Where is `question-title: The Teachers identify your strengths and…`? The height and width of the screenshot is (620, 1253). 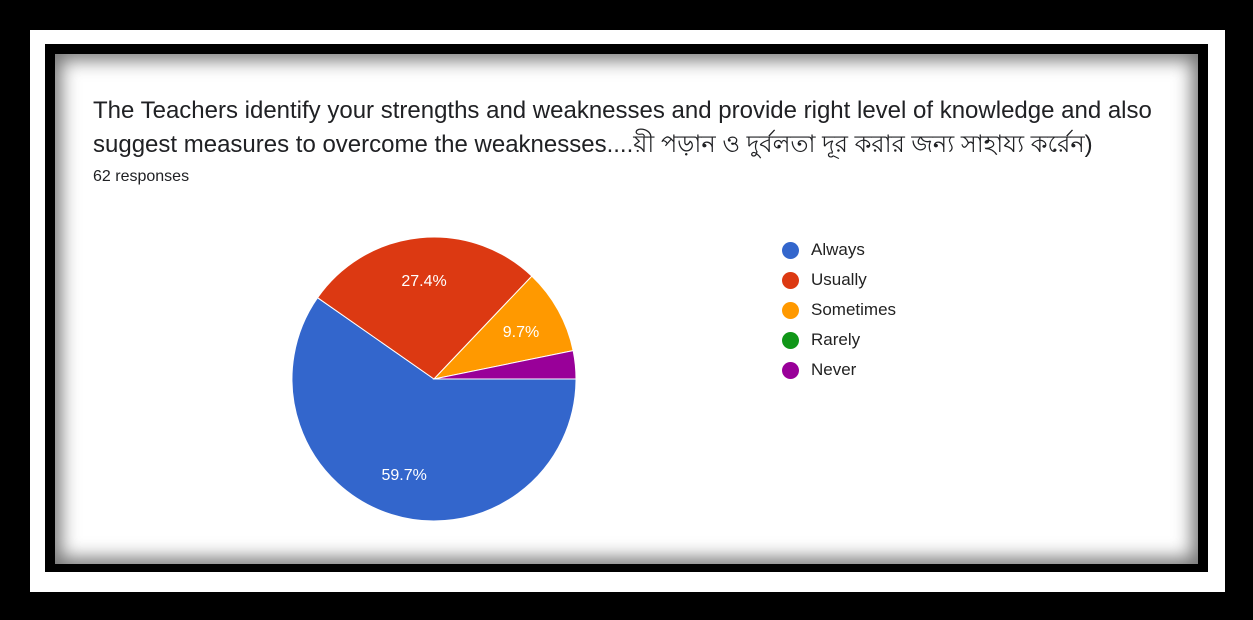
question-title: The Teachers identify your strengths and… is located at coordinates (622, 127).